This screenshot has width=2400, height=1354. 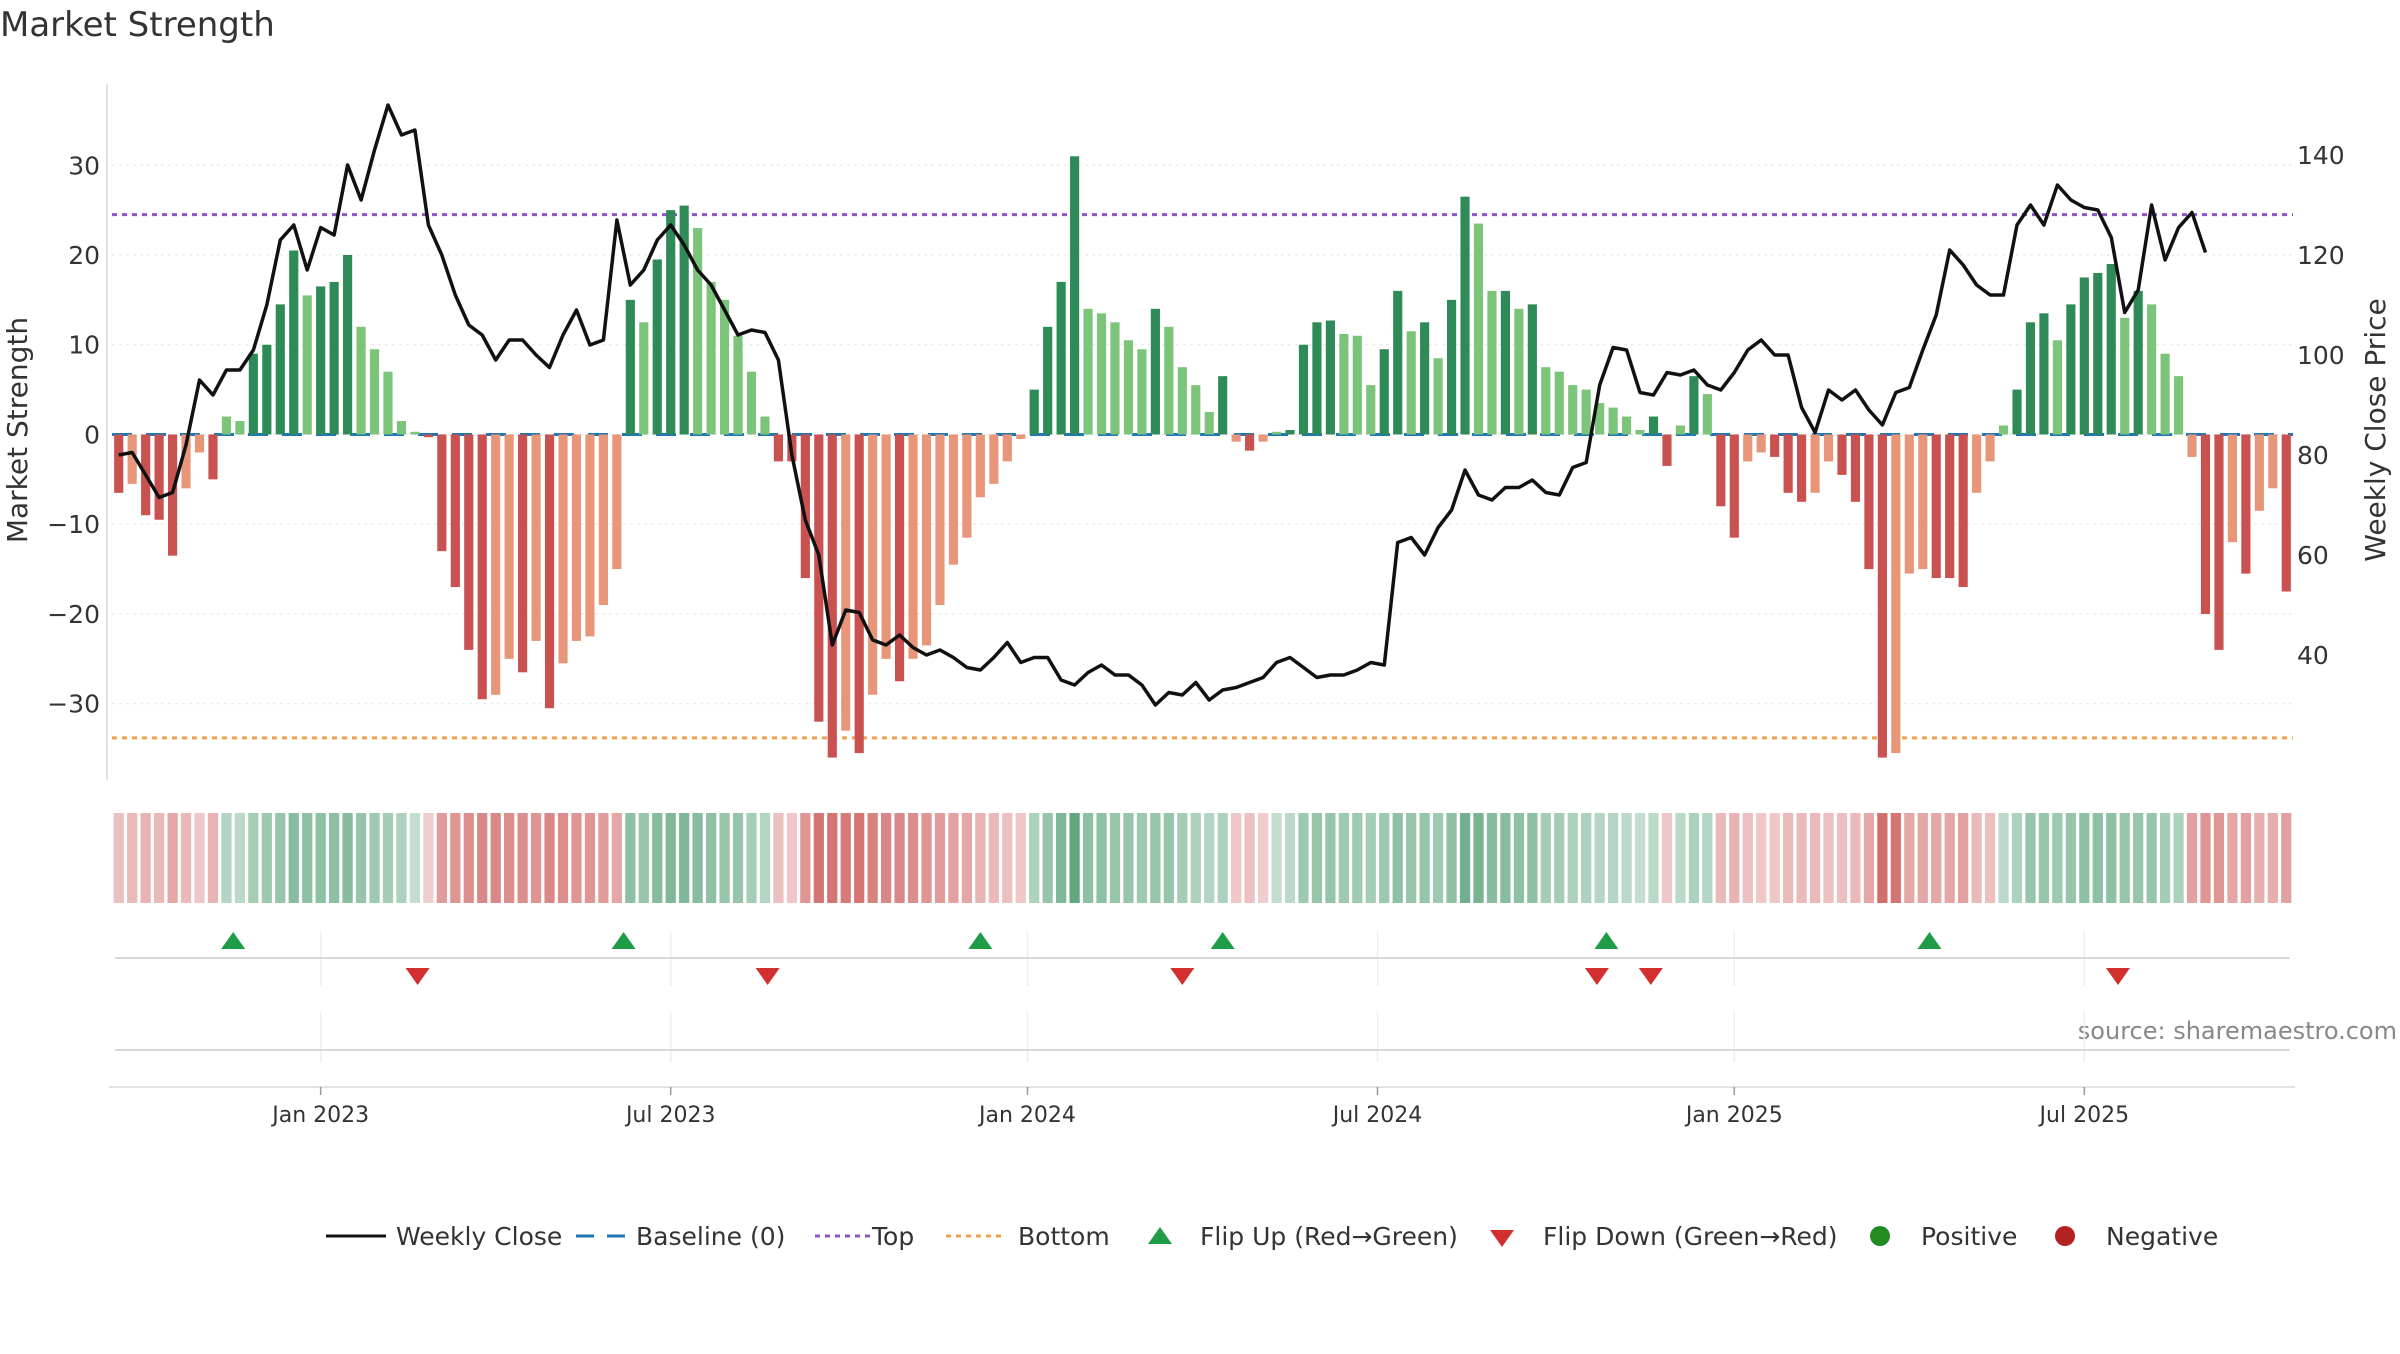 What do you see at coordinates (1202, 858) in the screenshot?
I see `intensity-band` at bounding box center [1202, 858].